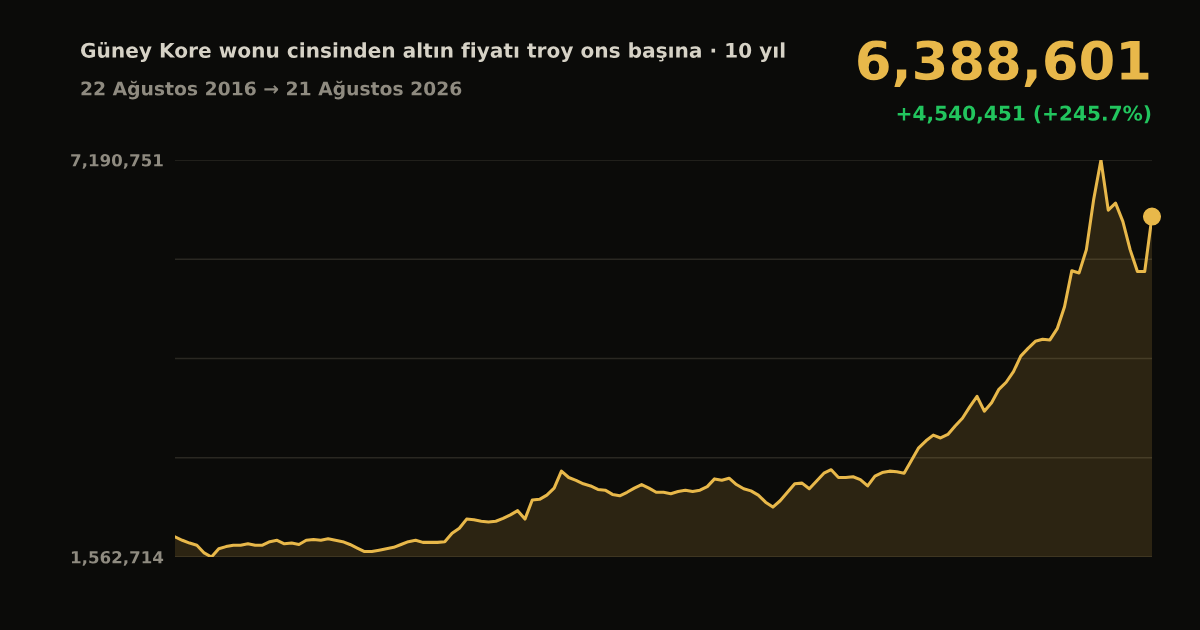 This screenshot has width=1200, height=630. Describe the element at coordinates (433, 52) in the screenshot. I see `chart-title: Güney Kore wonu cinsinden altın fiyatı troy ons başına · 10 yıl` at that location.